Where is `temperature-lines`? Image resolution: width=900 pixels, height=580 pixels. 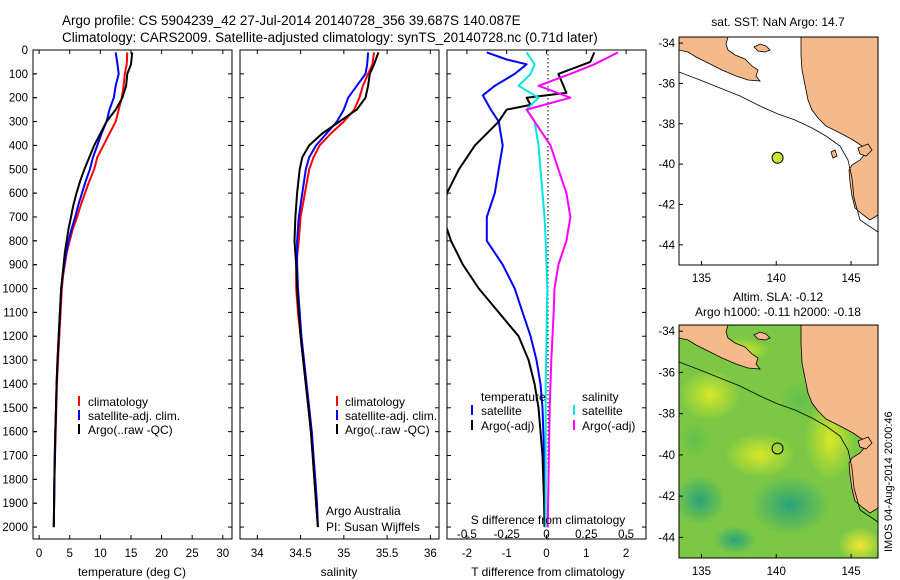 temperature-lines is located at coordinates (93, 290).